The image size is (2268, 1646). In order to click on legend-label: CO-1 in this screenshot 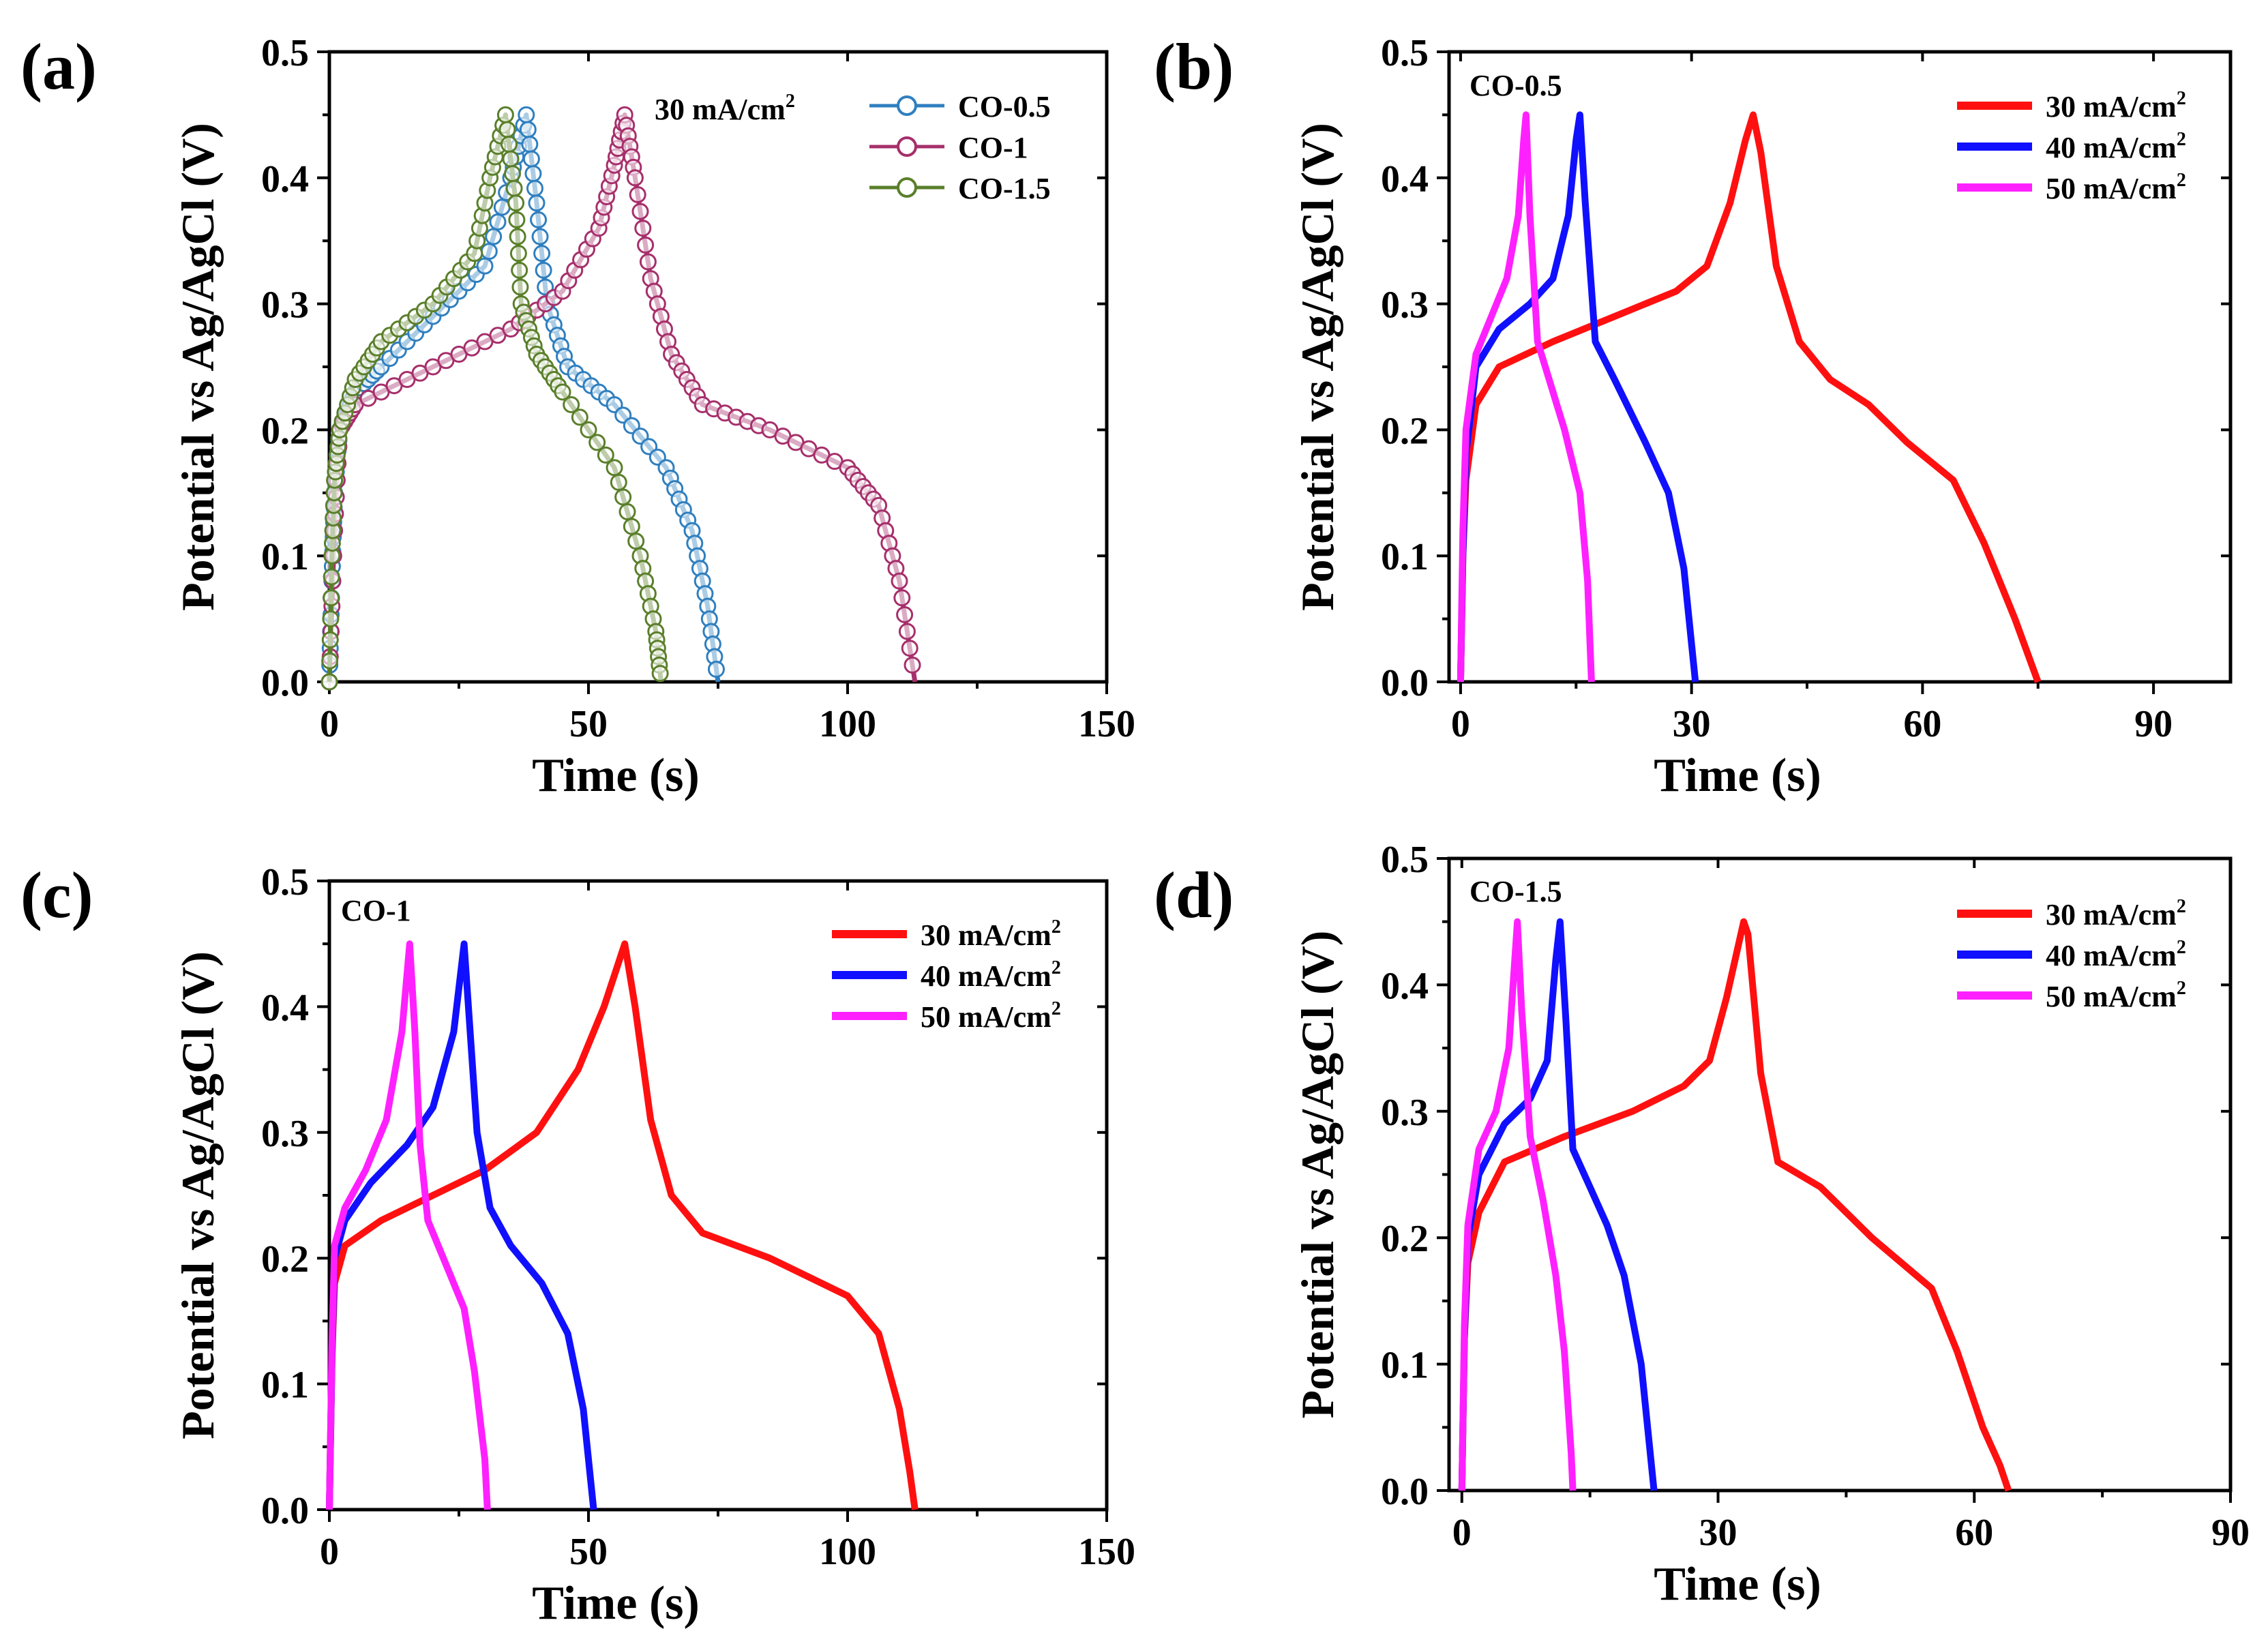, I will do `click(993, 147)`.